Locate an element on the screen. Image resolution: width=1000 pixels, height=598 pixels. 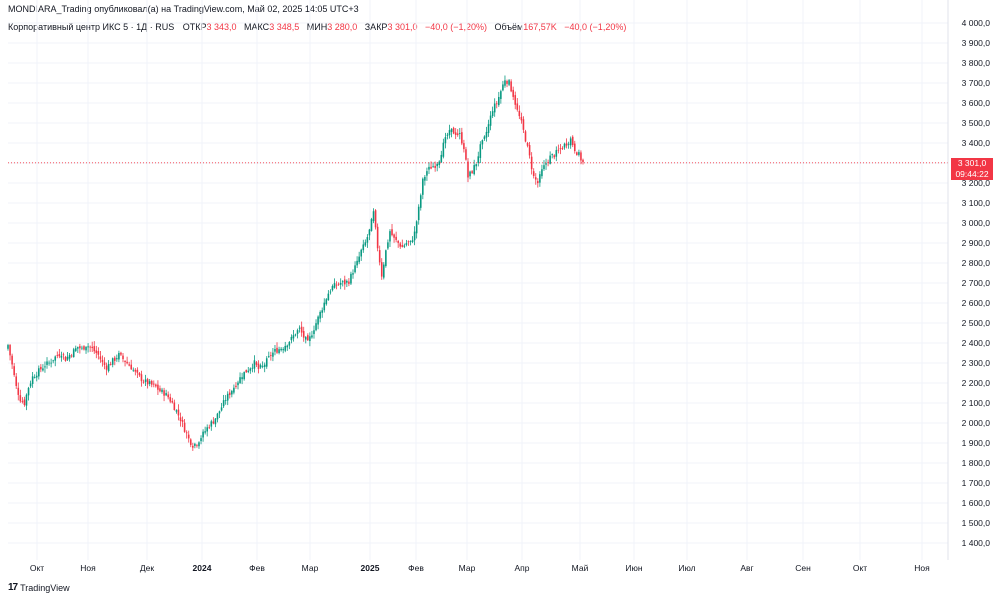
y-tick-label: 2 100,0 is located at coordinates (976, 403).